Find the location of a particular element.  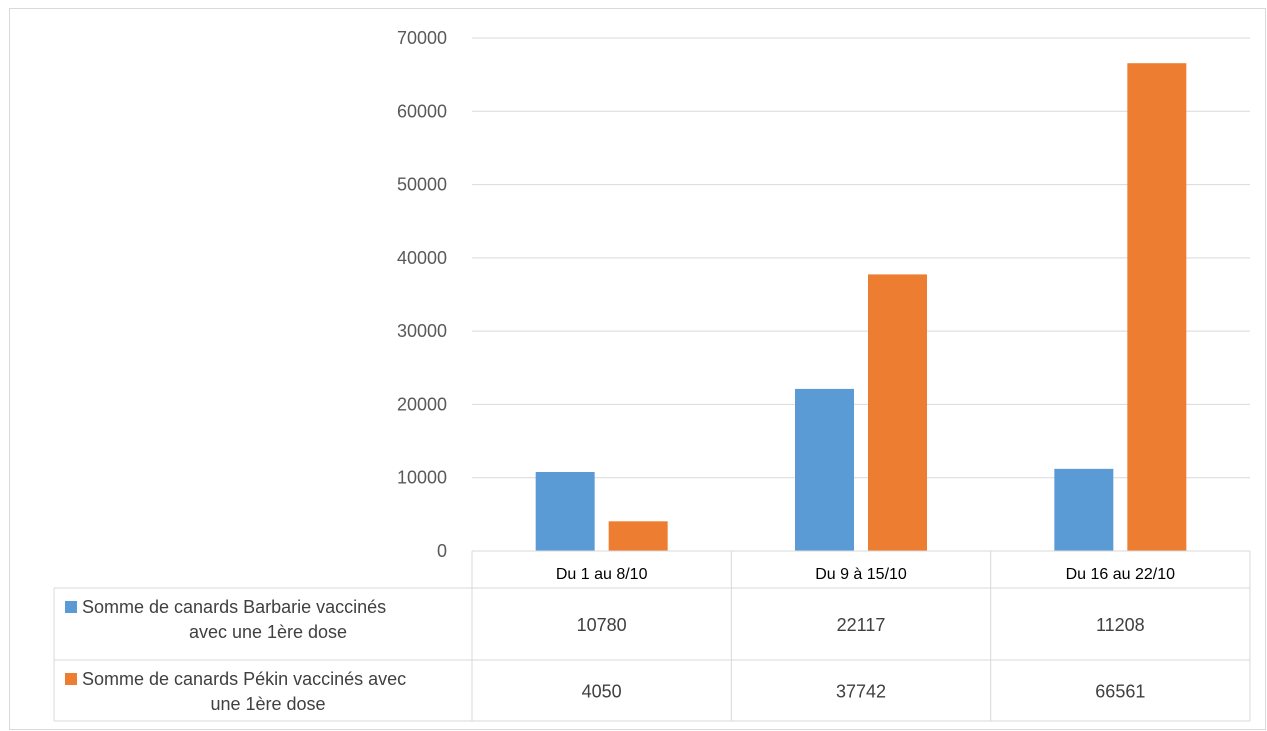

y-tick-label: 50000 is located at coordinates (422, 185).